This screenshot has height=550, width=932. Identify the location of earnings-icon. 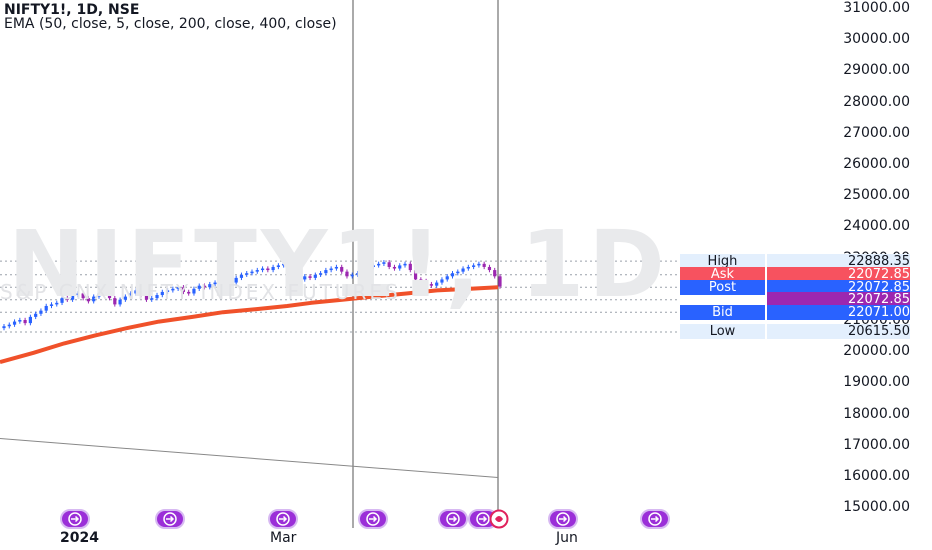
(499, 519).